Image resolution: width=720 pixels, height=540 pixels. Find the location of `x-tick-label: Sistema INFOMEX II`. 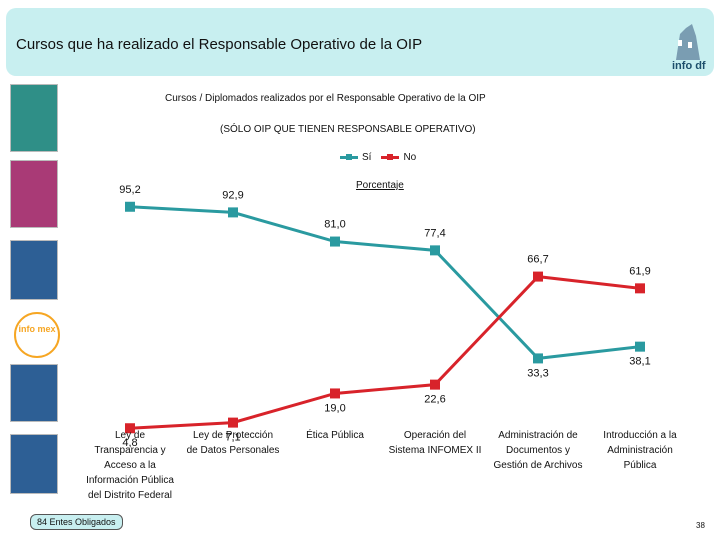

x-tick-label: Sistema INFOMEX II is located at coordinates (435, 450).